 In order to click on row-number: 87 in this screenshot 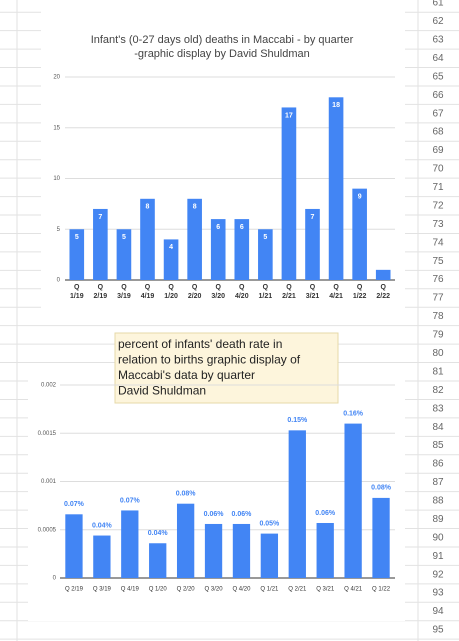, I will do `click(438, 482)`.